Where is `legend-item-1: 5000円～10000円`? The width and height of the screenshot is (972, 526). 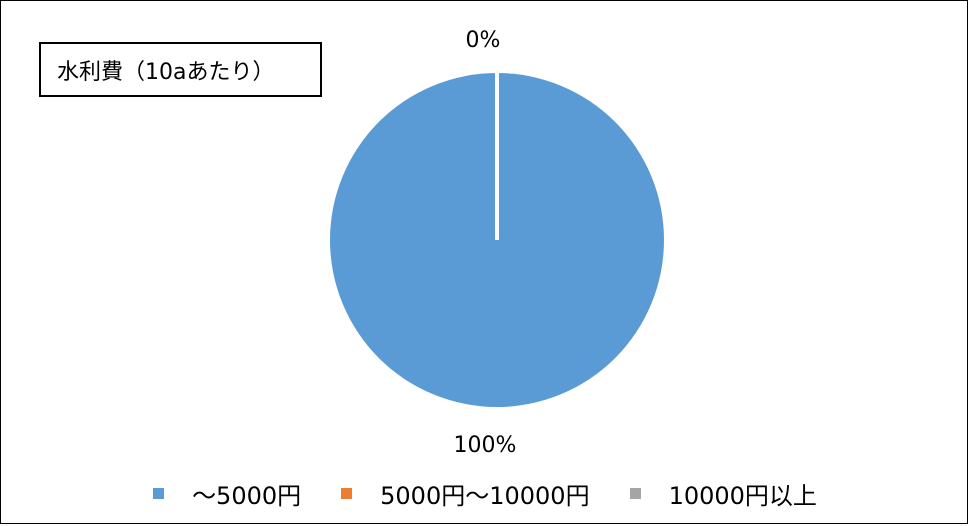 legend-item-1: 5000円～10000円 is located at coordinates (465, 493).